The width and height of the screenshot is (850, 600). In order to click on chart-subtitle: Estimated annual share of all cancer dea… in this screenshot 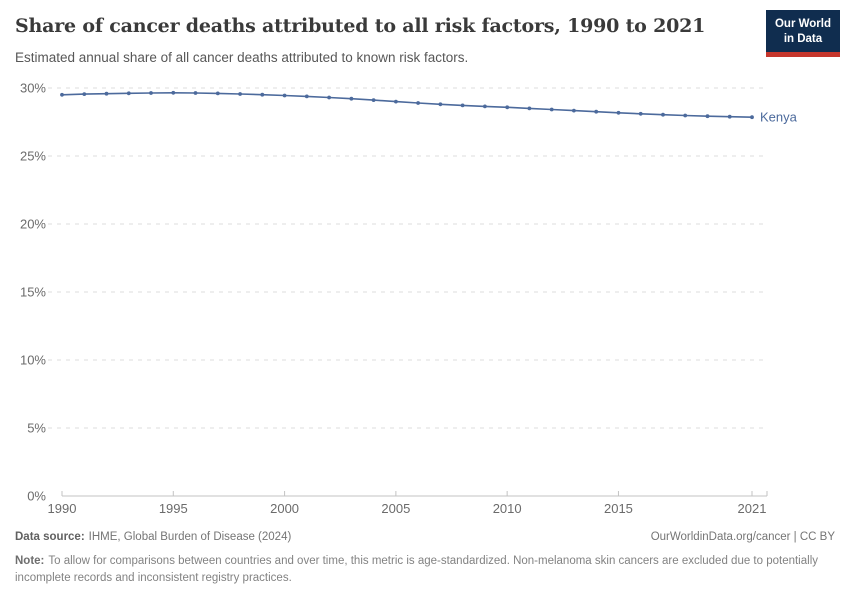, I will do `click(242, 57)`.